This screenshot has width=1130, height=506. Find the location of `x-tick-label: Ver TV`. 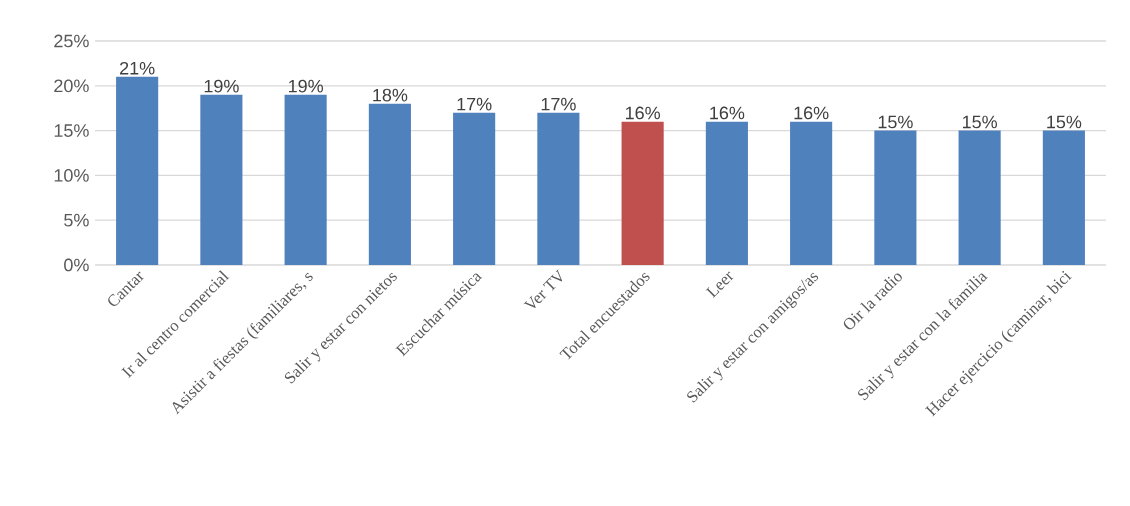

x-tick-label: Ver TV is located at coordinates (543, 288).